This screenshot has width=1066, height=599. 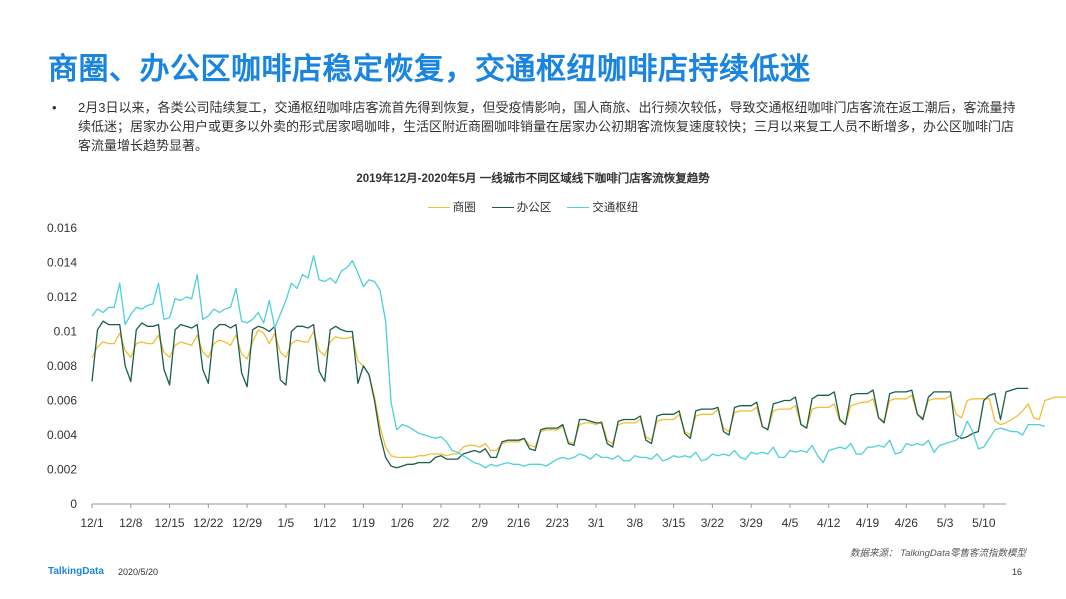 I want to click on x-tick-label: 3/29, so click(x=752, y=523).